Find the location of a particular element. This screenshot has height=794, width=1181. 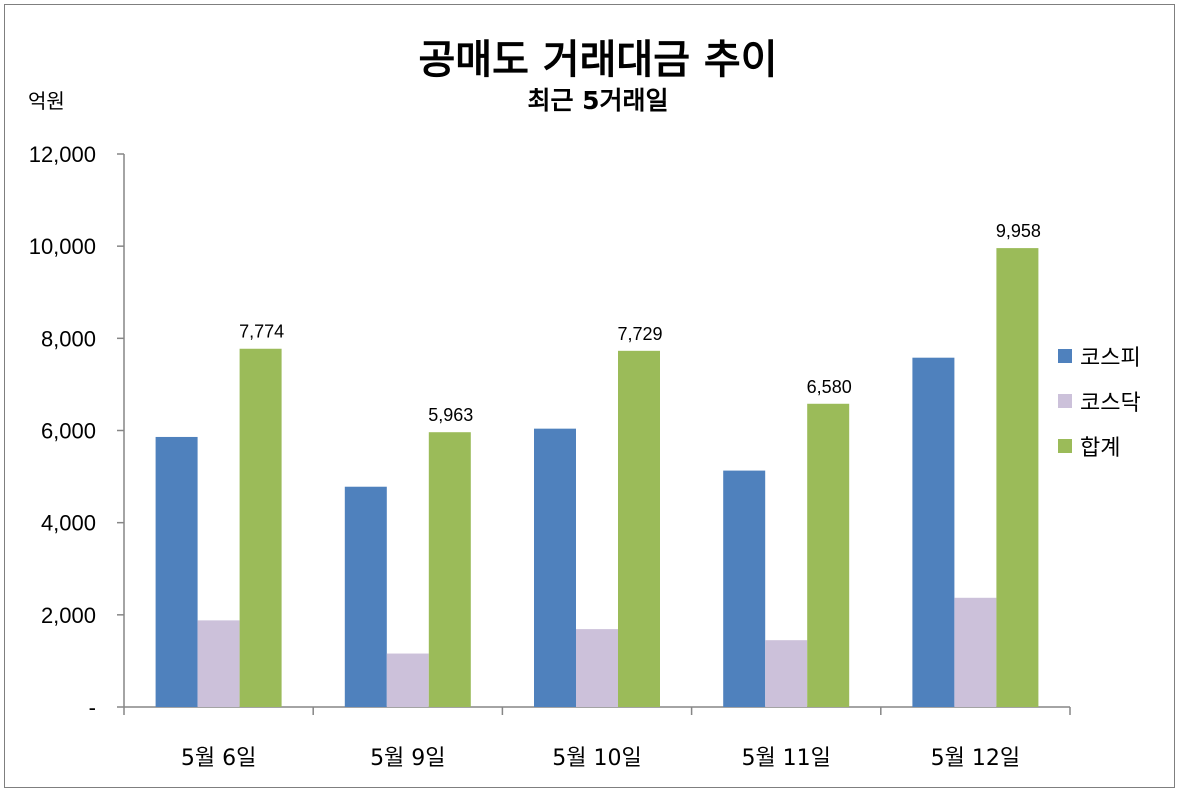

y-axis-unit-label: 억원 is located at coordinates (46, 101).